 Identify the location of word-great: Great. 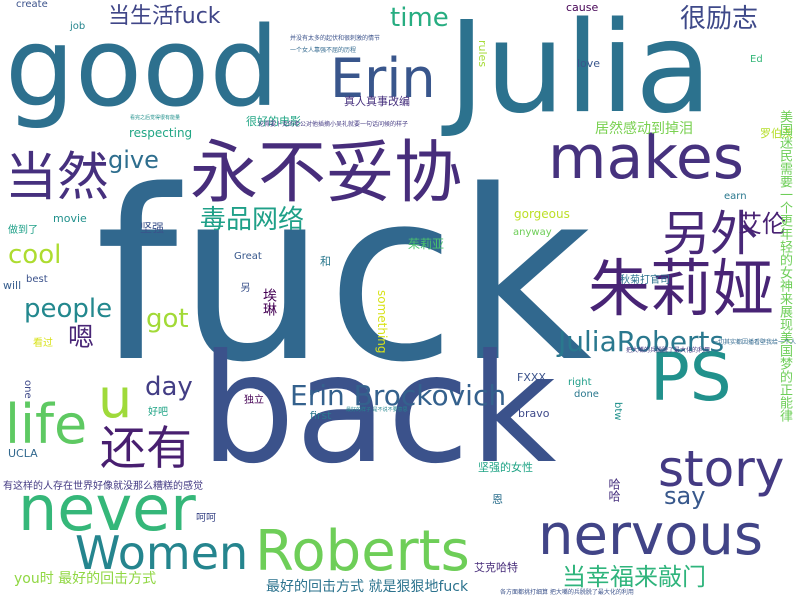
(248, 256).